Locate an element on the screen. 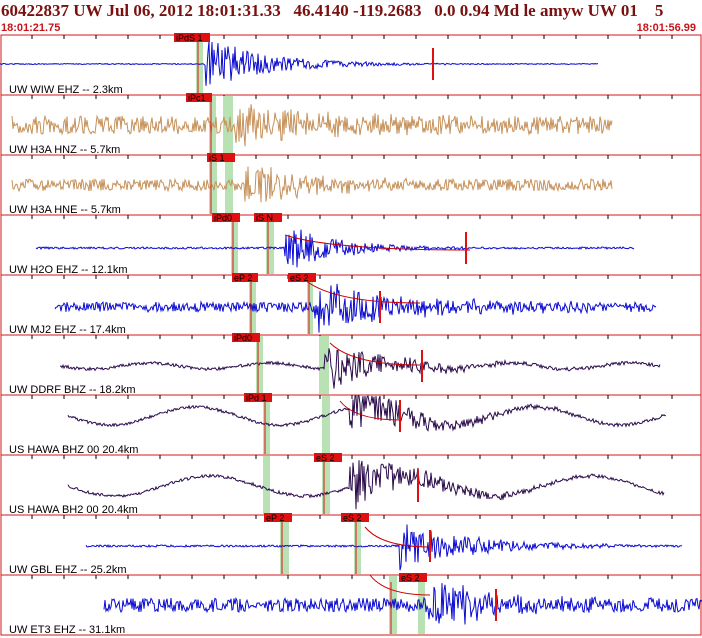  station-label: US HAWA BH2 00 20.4km is located at coordinates (73, 510).